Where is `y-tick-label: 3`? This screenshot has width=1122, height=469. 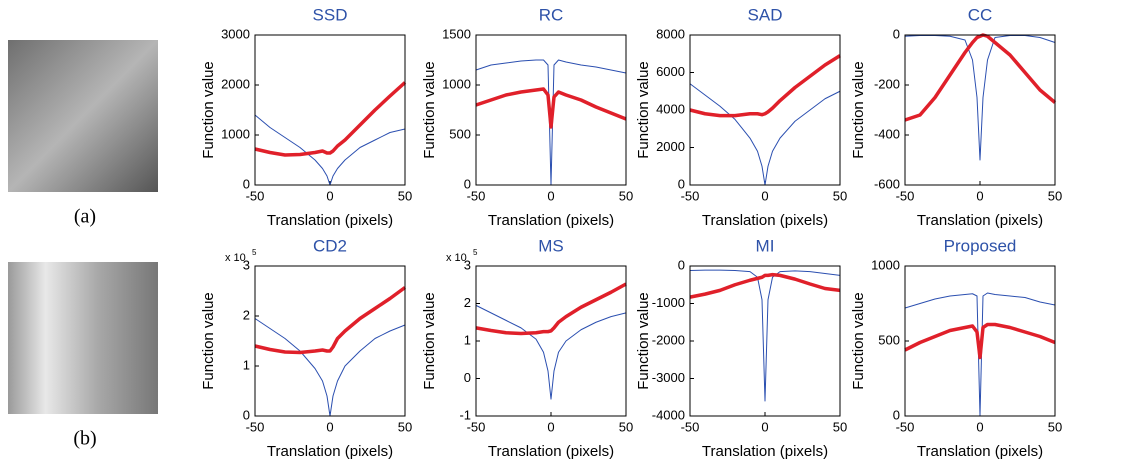 y-tick-label: 3 is located at coordinates (246, 264).